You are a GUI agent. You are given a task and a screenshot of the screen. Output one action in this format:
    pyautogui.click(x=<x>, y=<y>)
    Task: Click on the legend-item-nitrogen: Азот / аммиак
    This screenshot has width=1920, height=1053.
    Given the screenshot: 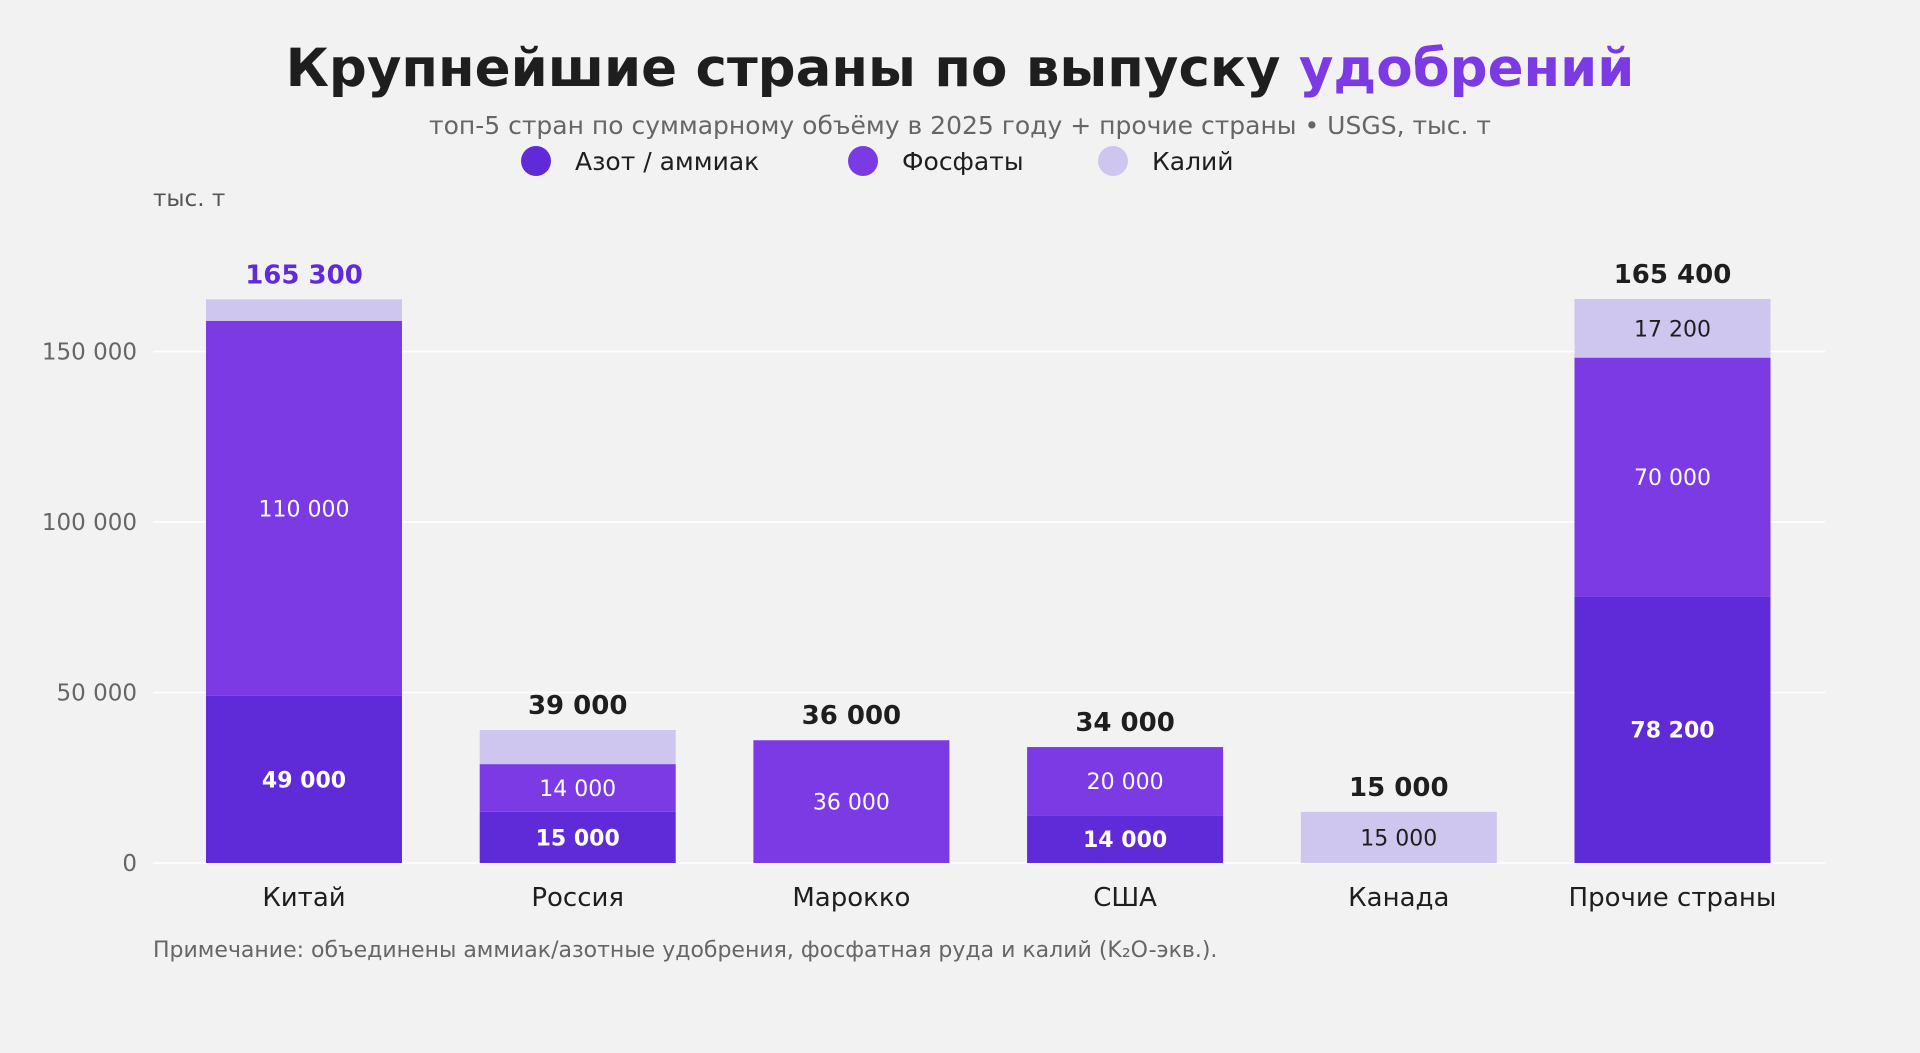 What is the action you would take?
    pyautogui.click(x=640, y=161)
    